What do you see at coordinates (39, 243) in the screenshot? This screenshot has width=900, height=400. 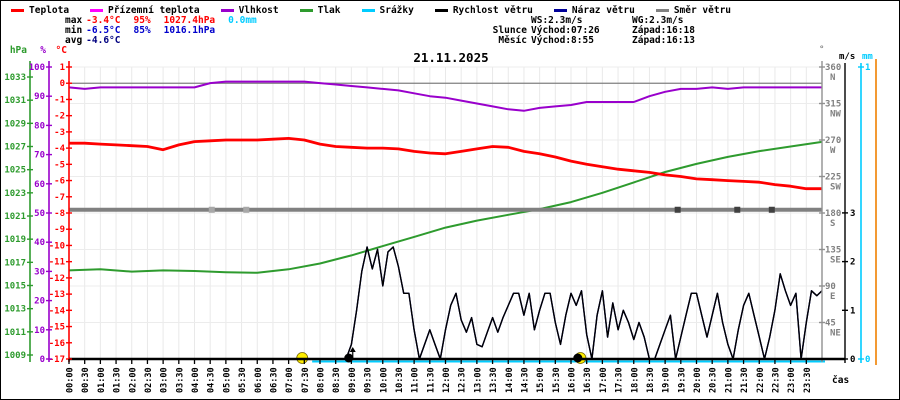 I see `svg-text: 40` at bounding box center [39, 243].